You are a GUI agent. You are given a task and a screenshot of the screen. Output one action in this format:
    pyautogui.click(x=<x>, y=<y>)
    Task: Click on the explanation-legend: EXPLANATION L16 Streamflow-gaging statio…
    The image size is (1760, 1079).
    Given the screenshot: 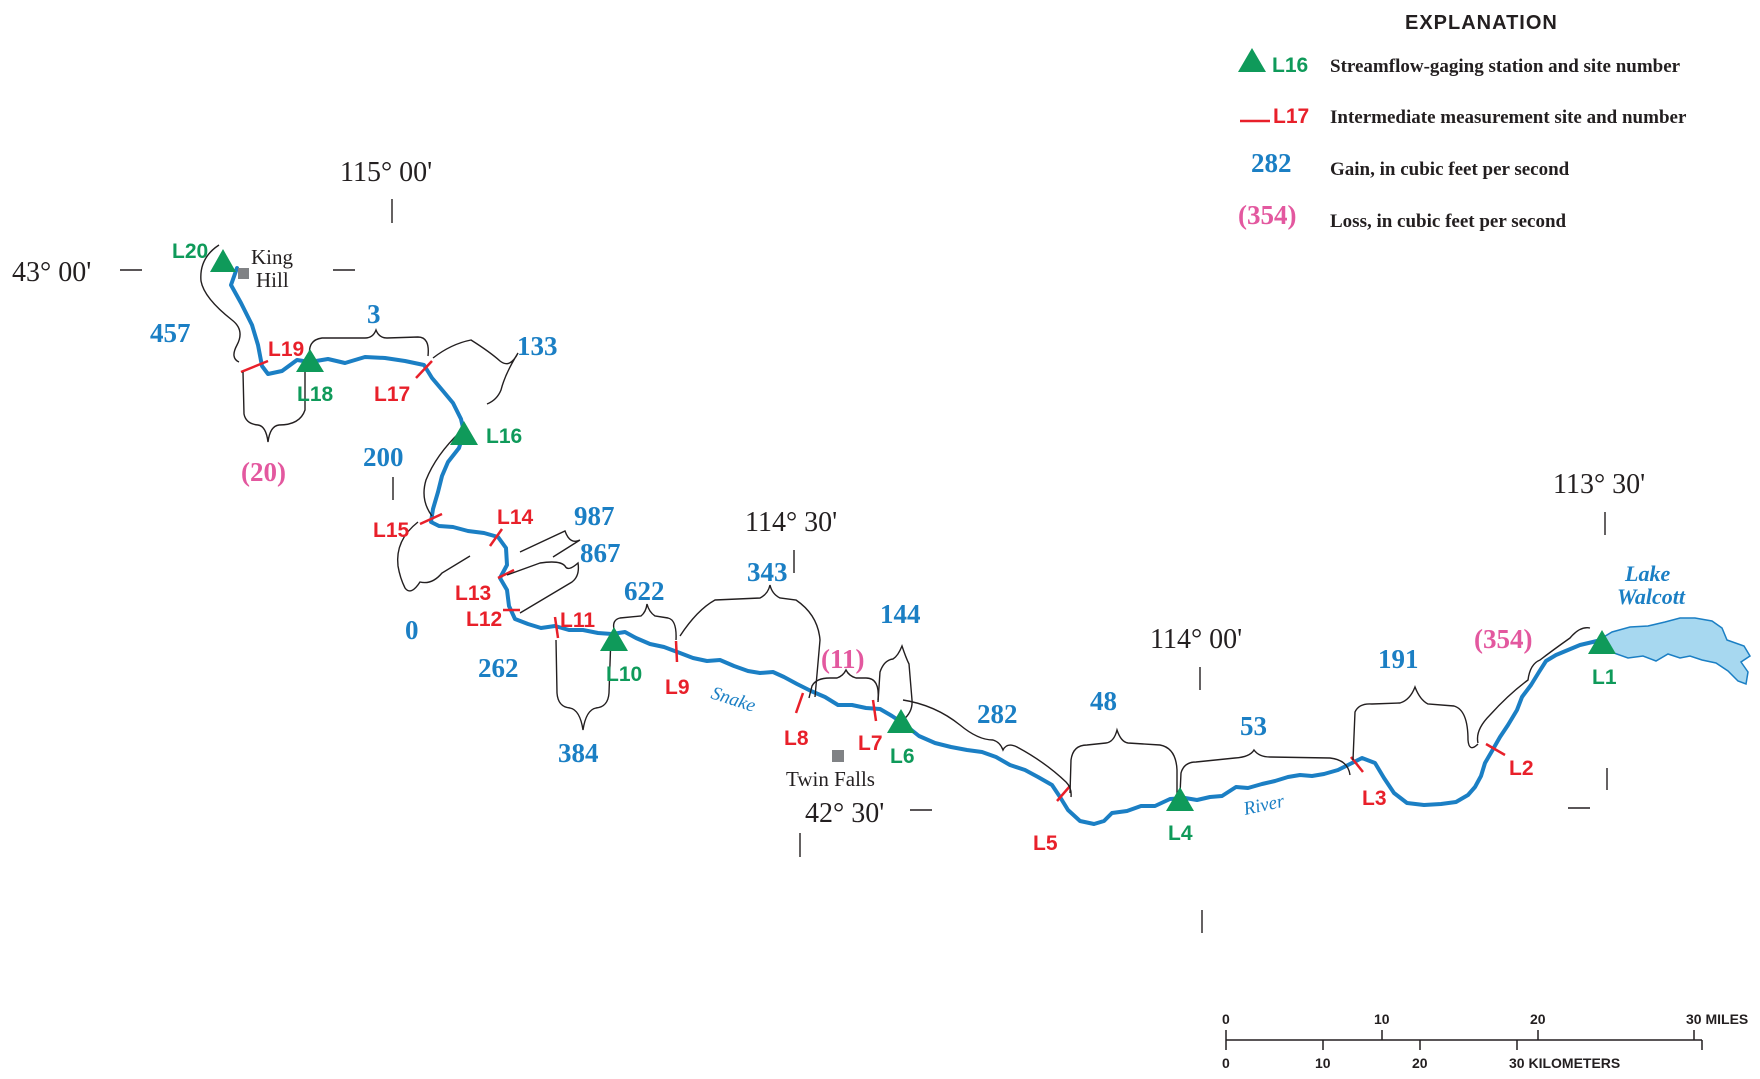 What is the action you would take?
    pyautogui.click(x=1462, y=122)
    